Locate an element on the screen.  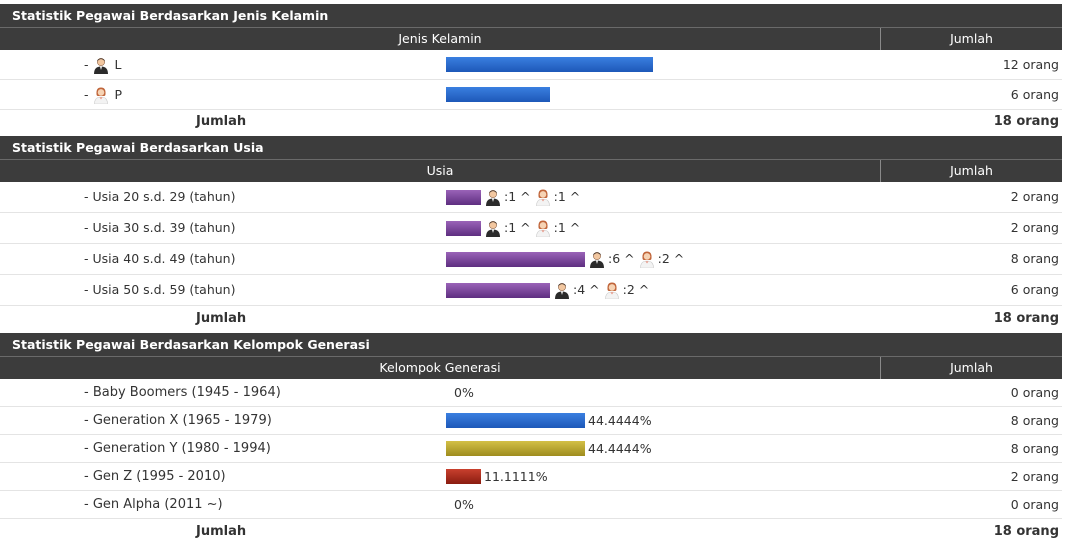
gender-label: P is located at coordinates (118, 94).